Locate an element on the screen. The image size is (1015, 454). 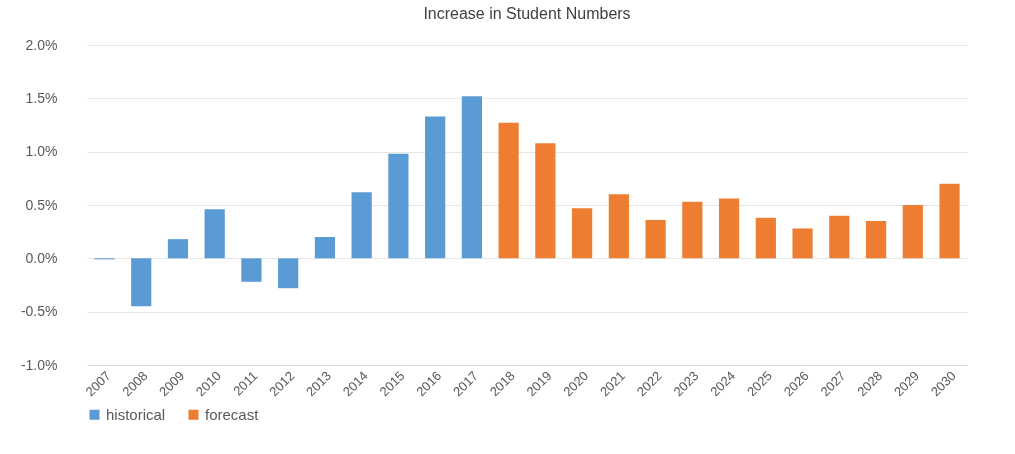
chart-title: Increase in Student Numbers is located at coordinates (527, 13).